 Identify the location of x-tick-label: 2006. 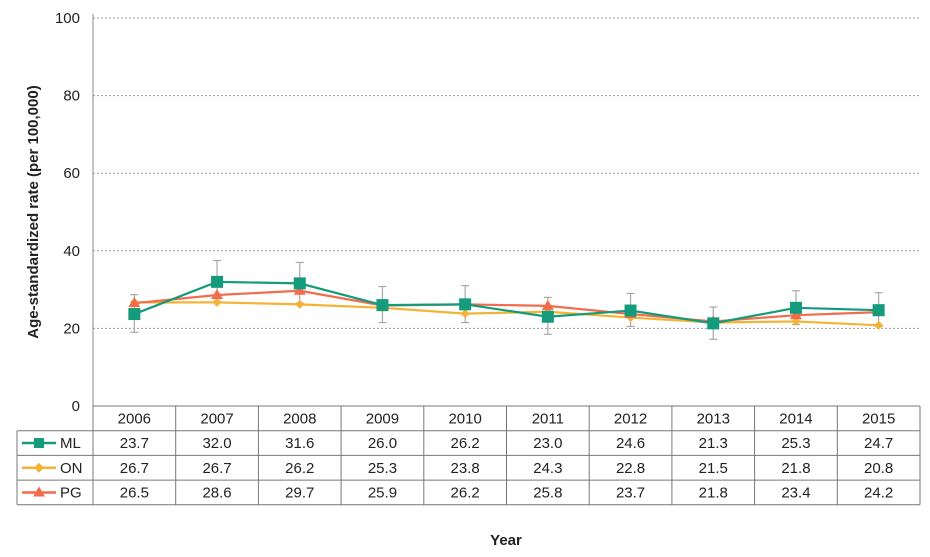
(134, 418).